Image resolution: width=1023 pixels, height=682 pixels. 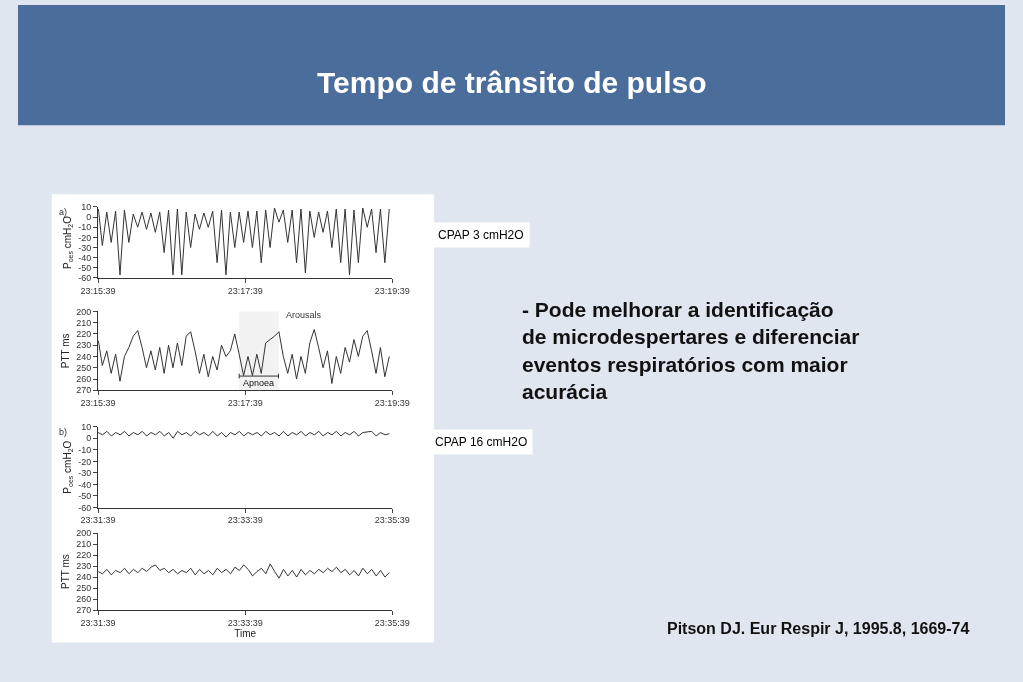 I want to click on text: Pitson DJ. Eur Respir J, 1995.8, 1669-74, so click(x=818, y=628).